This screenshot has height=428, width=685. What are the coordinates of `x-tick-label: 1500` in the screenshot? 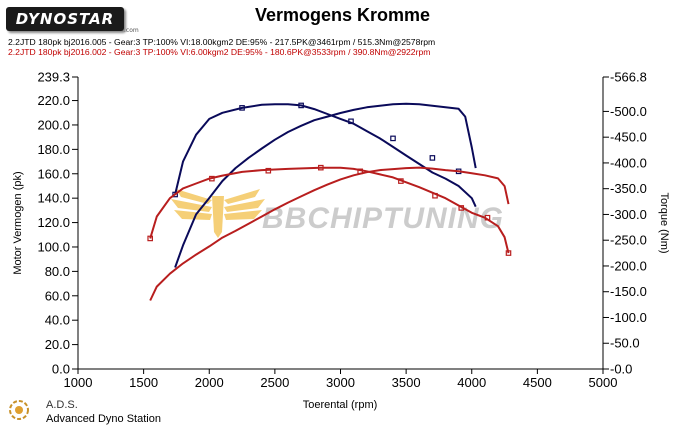 It's located at (143, 382).